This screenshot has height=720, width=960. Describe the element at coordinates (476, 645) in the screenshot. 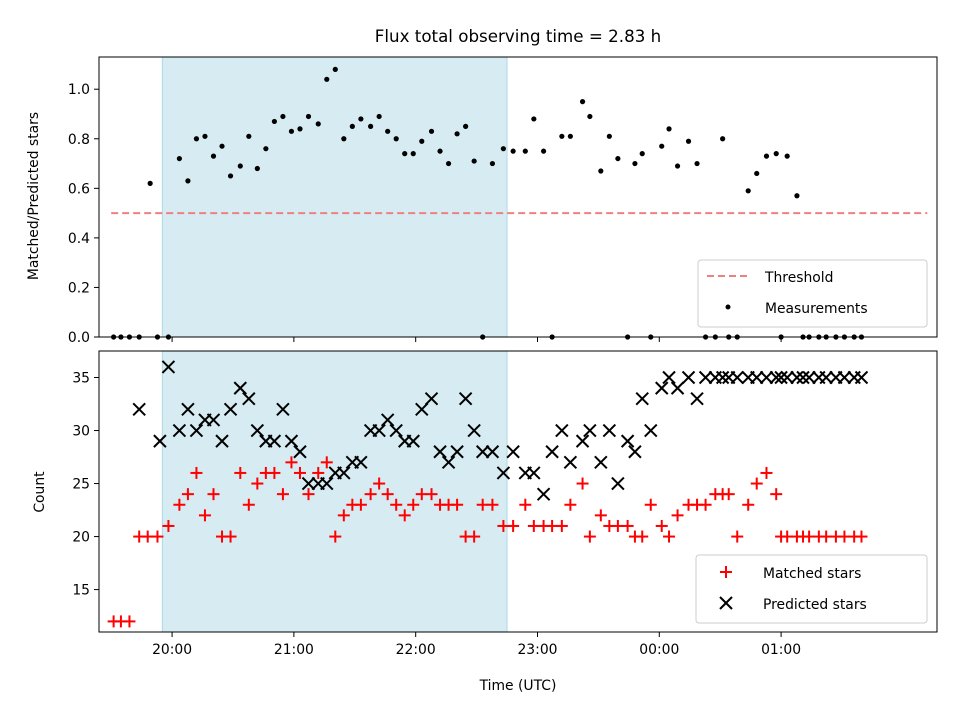

I see `bottom-x-ticks: 20:00 21:00 22:00 23:00 00:00 01:00` at that location.